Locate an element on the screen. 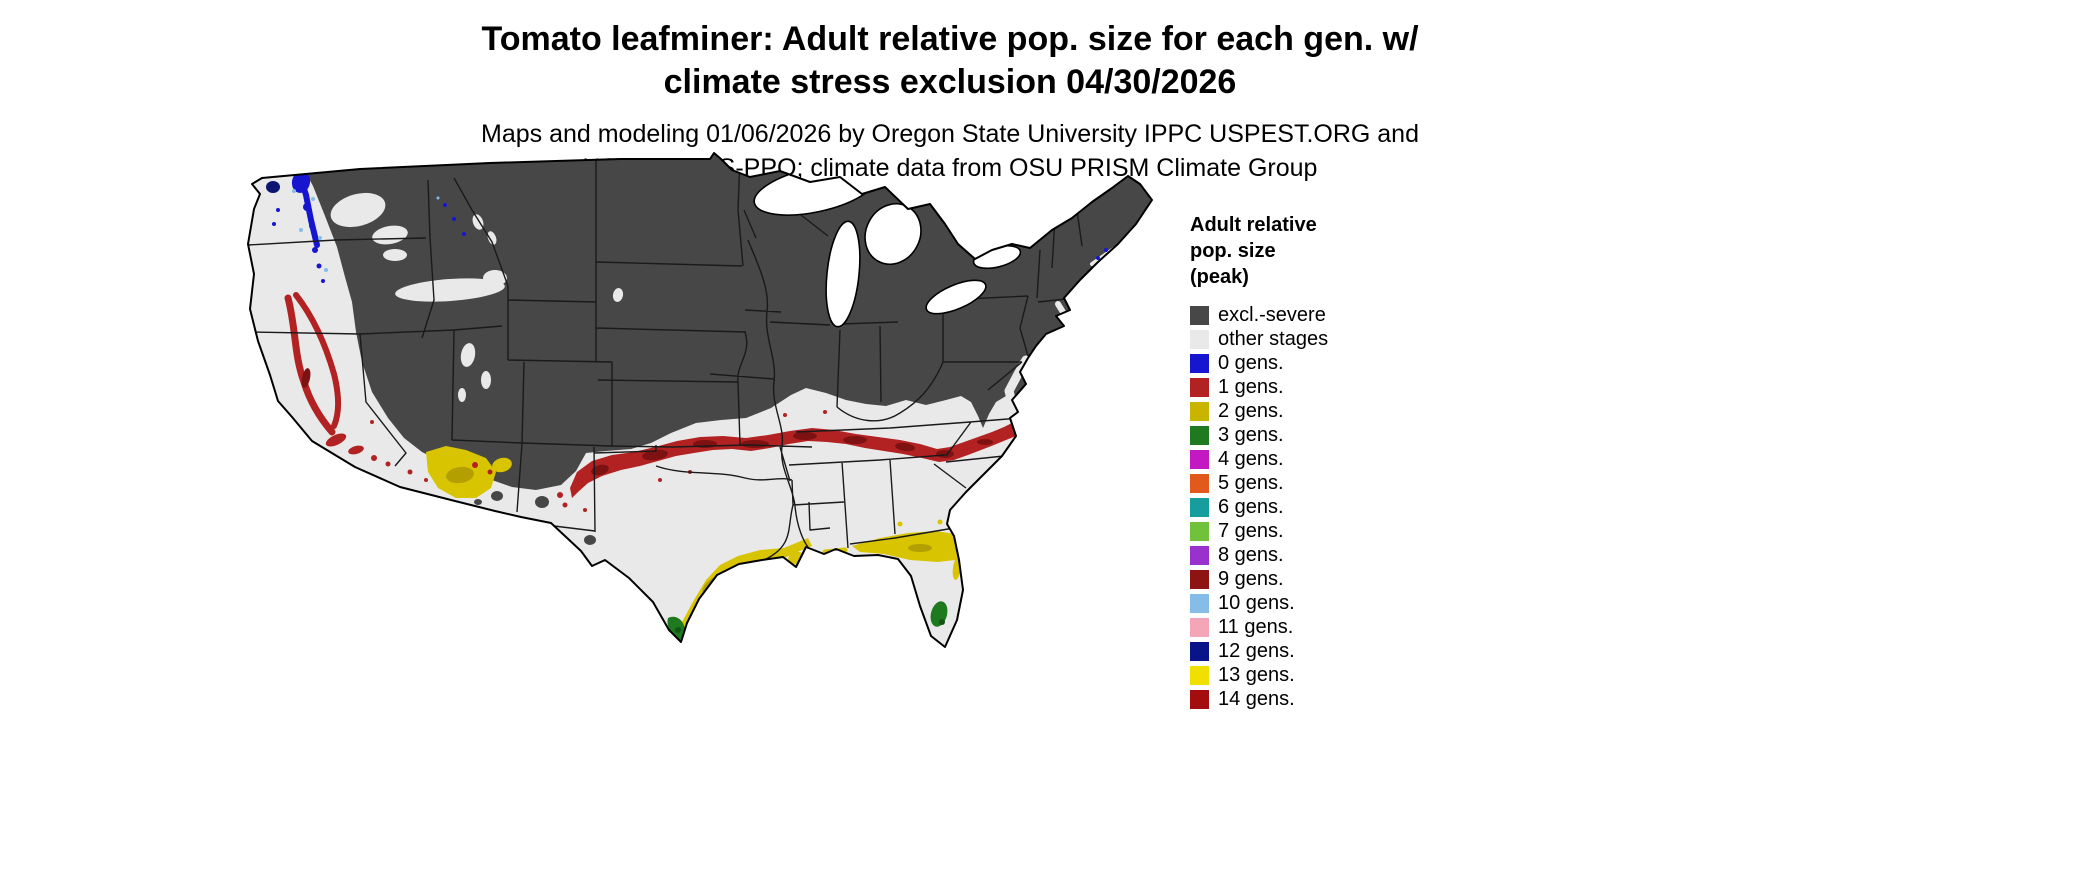  legend-label: 11 gens. is located at coordinates (1256, 626).